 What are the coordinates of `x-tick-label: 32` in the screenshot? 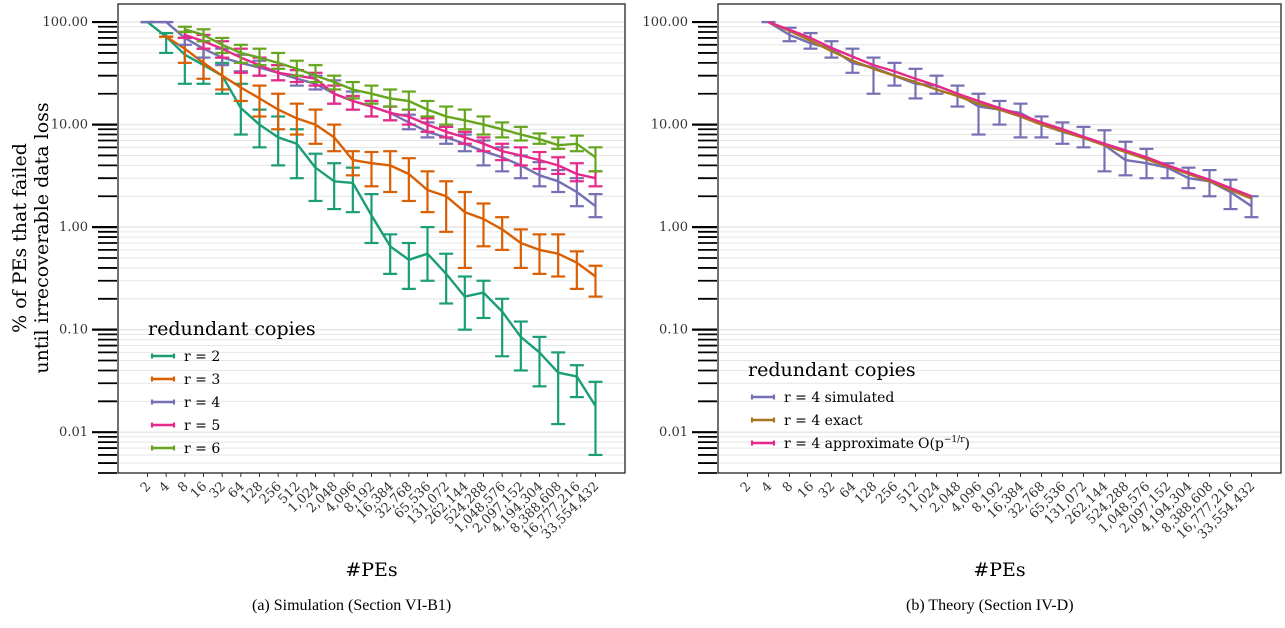 It's located at (827, 490).